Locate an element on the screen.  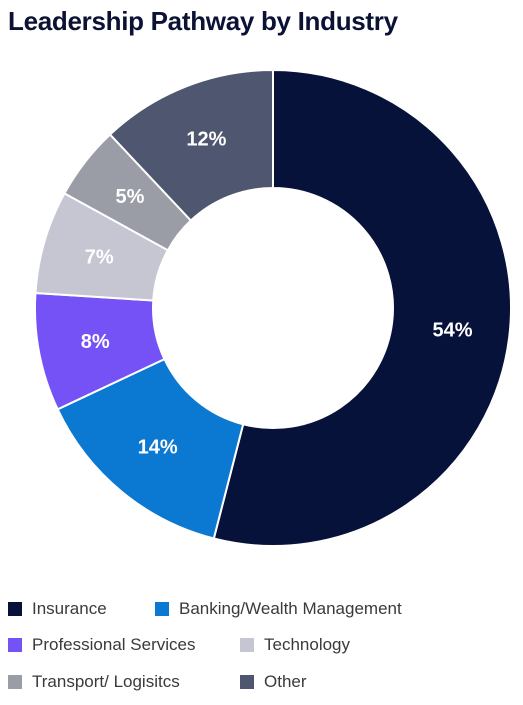
legend-swatch-transport is located at coordinates (15, 682).